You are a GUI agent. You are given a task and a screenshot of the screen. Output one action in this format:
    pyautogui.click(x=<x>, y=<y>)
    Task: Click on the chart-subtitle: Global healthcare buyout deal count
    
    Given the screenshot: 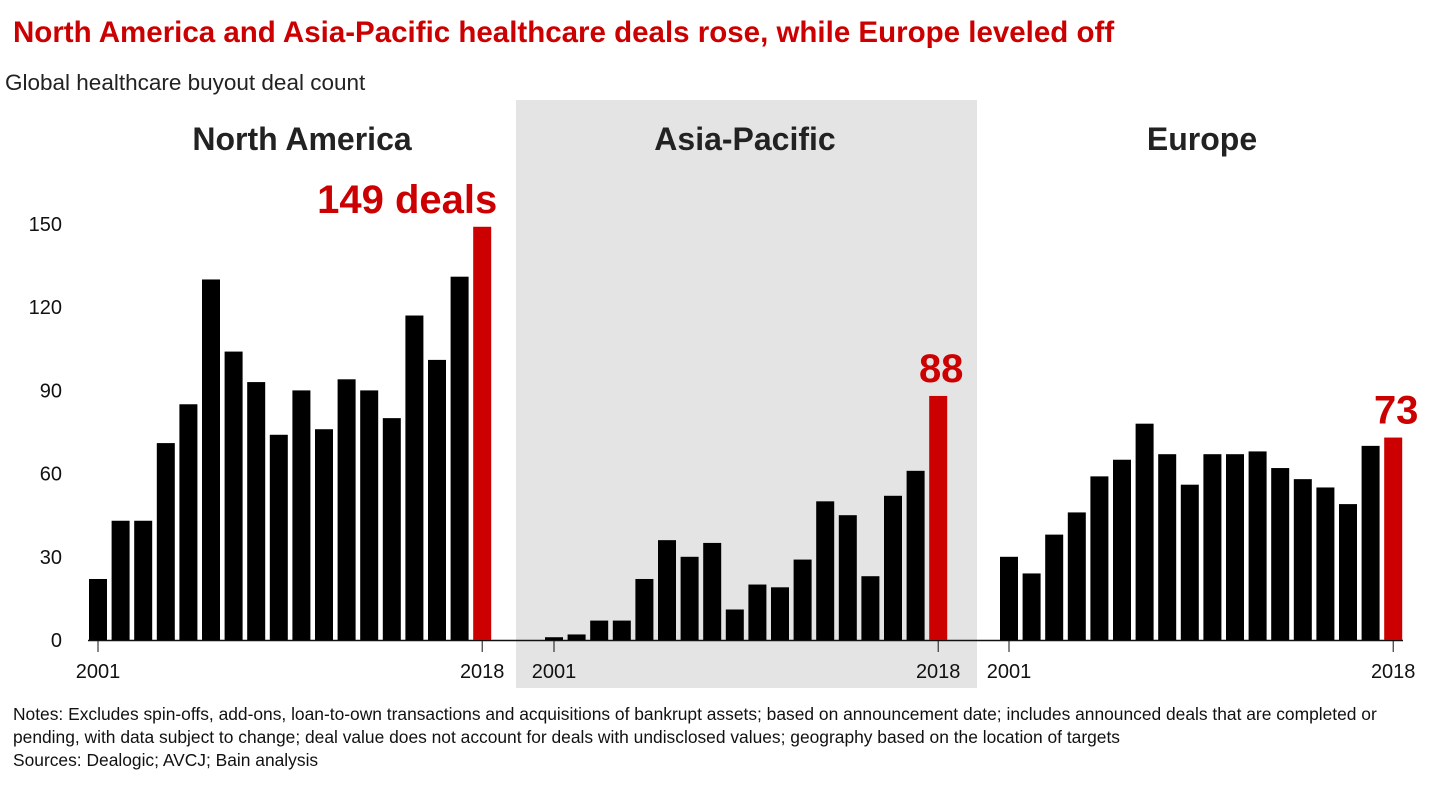 What is the action you would take?
    pyautogui.click(x=185, y=82)
    